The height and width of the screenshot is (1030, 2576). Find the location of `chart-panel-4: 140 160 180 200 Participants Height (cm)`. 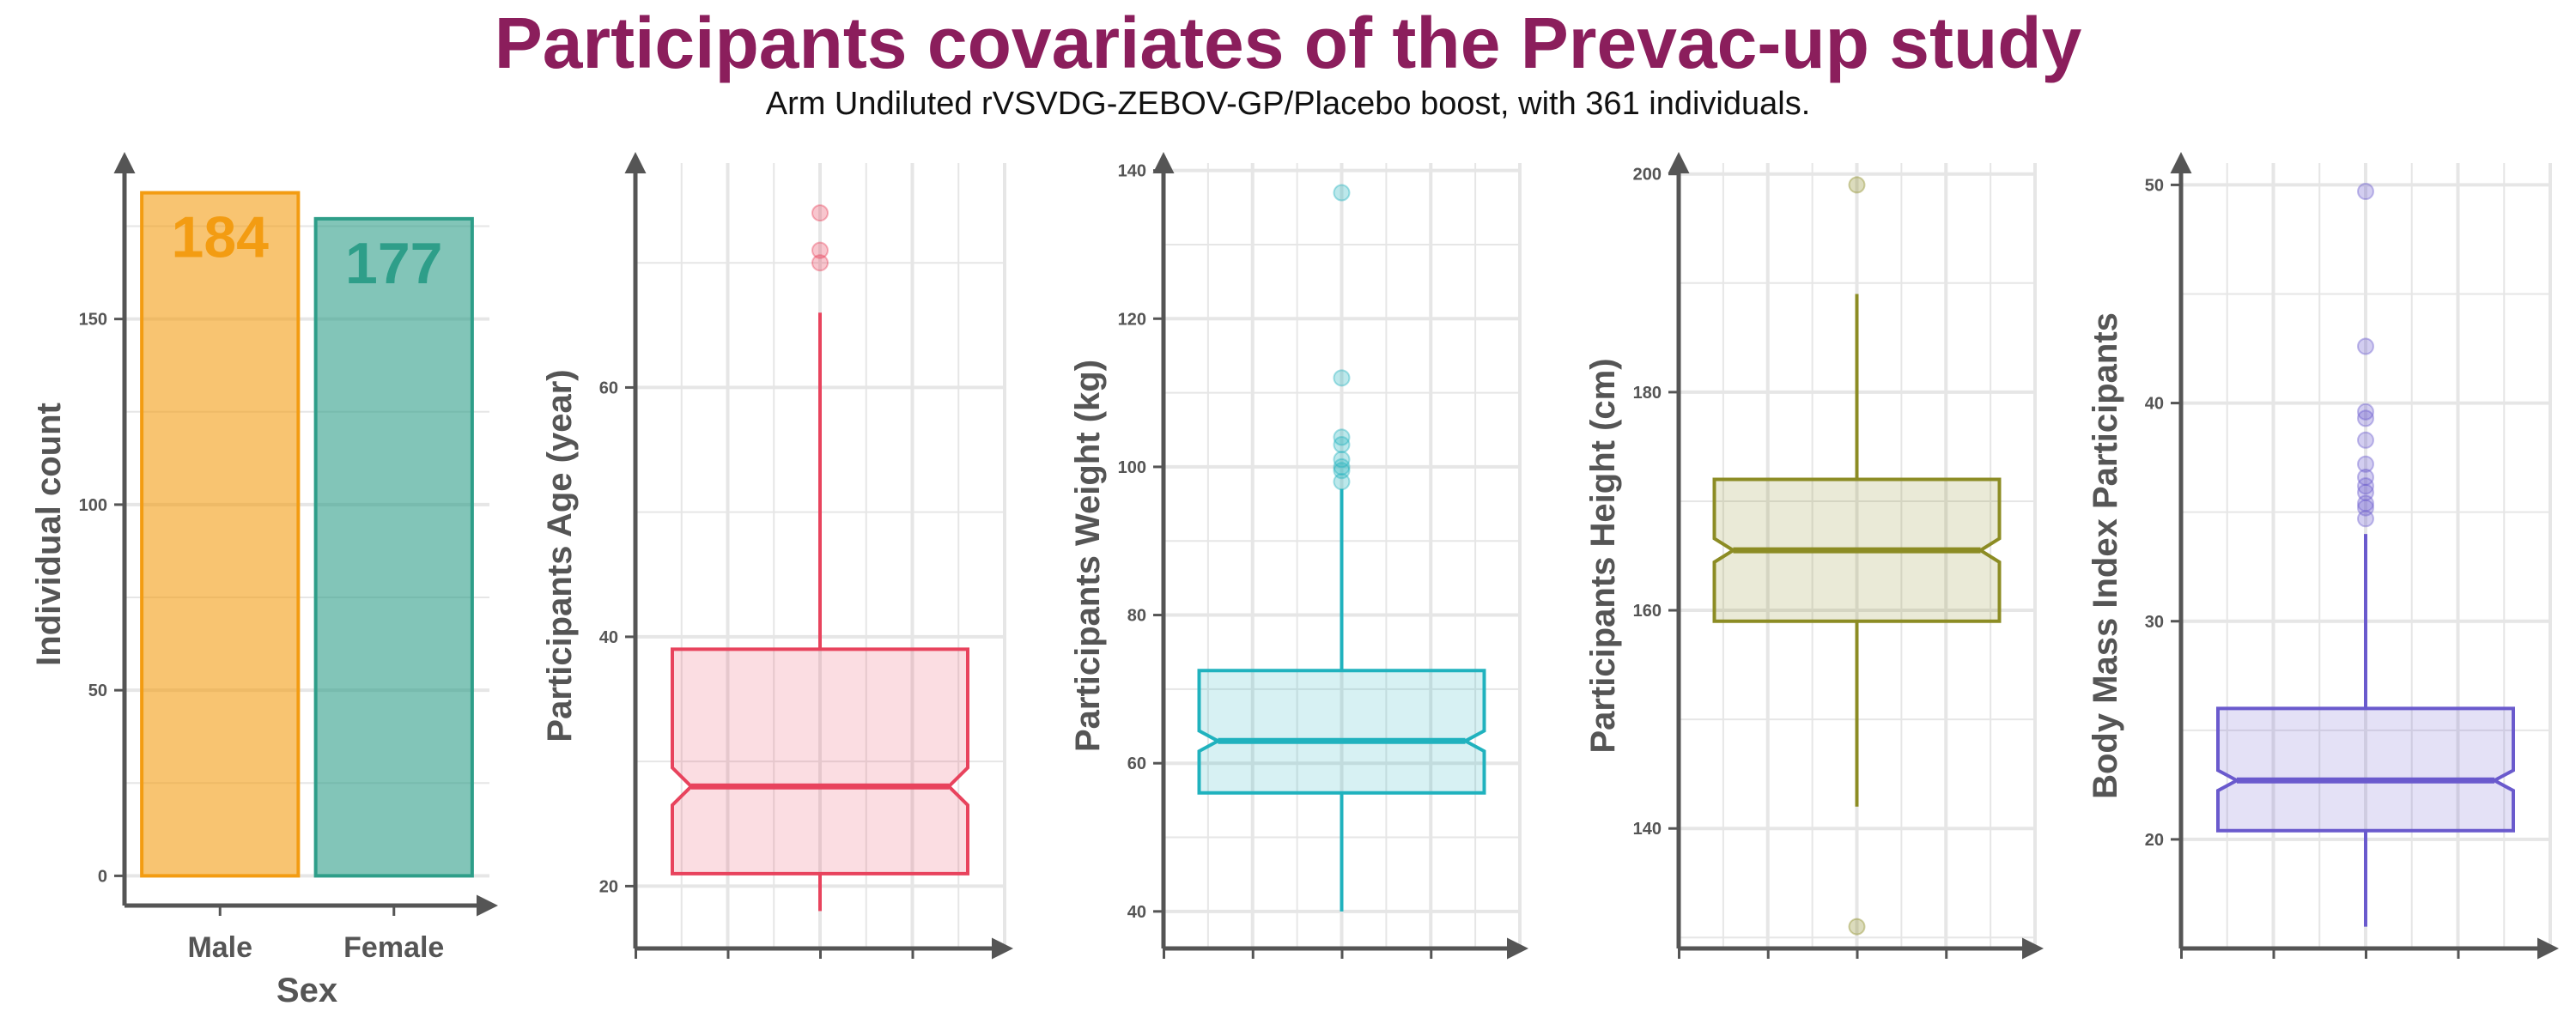

chart-panel-4: 140 160 180 200 Participants Height (cm) is located at coordinates (1814, 556).